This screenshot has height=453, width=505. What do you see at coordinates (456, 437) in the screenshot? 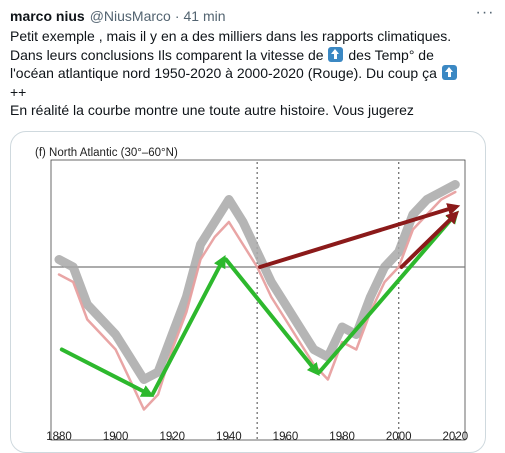
I see `x-tick-label: 2020` at bounding box center [456, 437].